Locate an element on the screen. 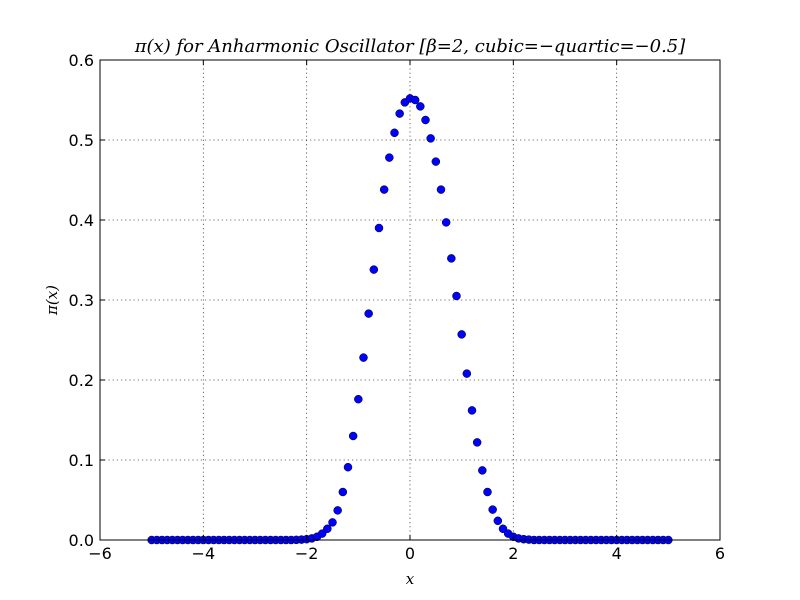 This screenshot has height=600, width=800. y-axis-label: π(x) is located at coordinates (52, 300).